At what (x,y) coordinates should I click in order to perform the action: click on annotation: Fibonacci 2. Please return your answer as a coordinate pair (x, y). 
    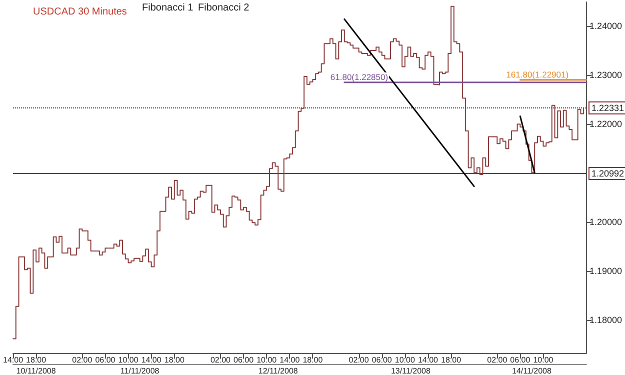
    Looking at the image, I should click on (224, 8).